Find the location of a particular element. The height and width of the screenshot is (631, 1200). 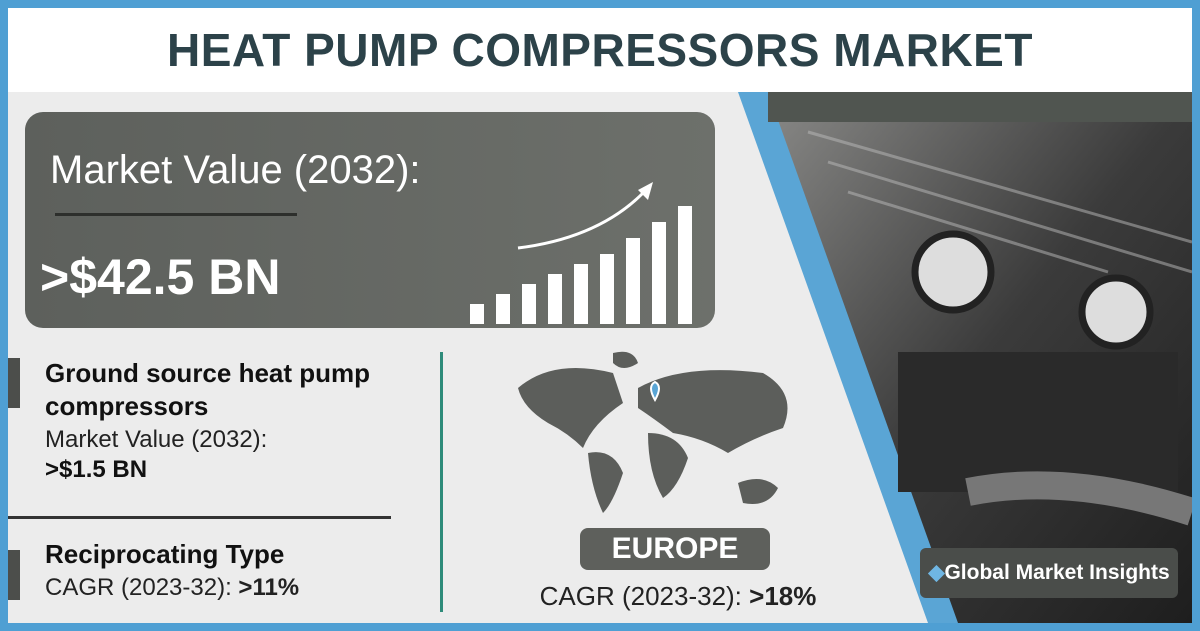

hose is located at coordinates (1078, 498).